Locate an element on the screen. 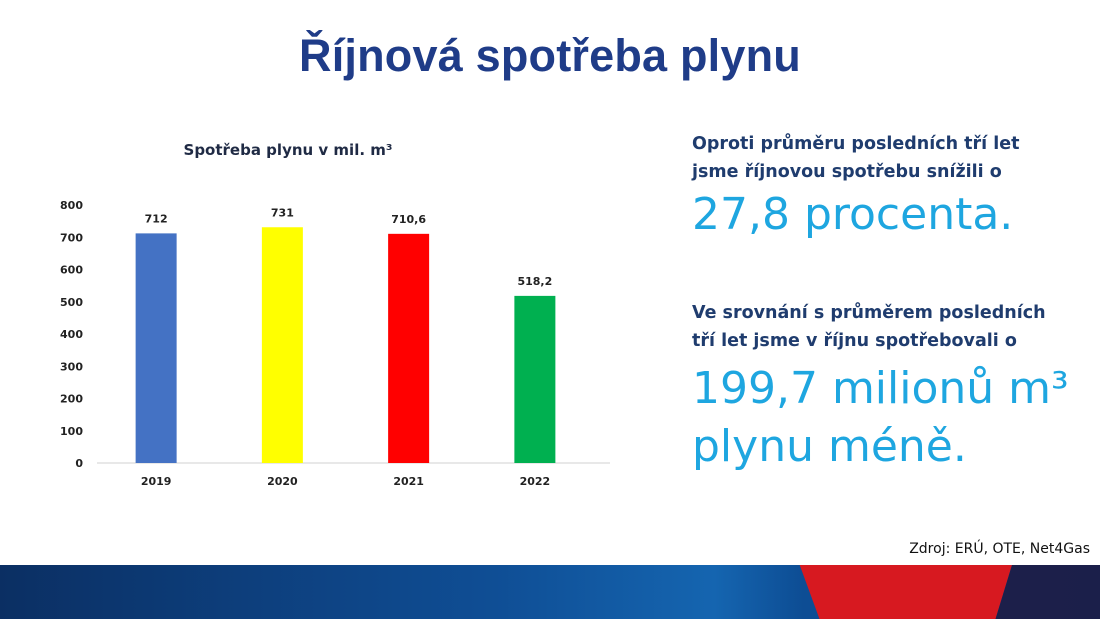 The height and width of the screenshot is (619, 1100). highlight-volume: 199,7 milionů m³ plynu méně. is located at coordinates (880, 418).